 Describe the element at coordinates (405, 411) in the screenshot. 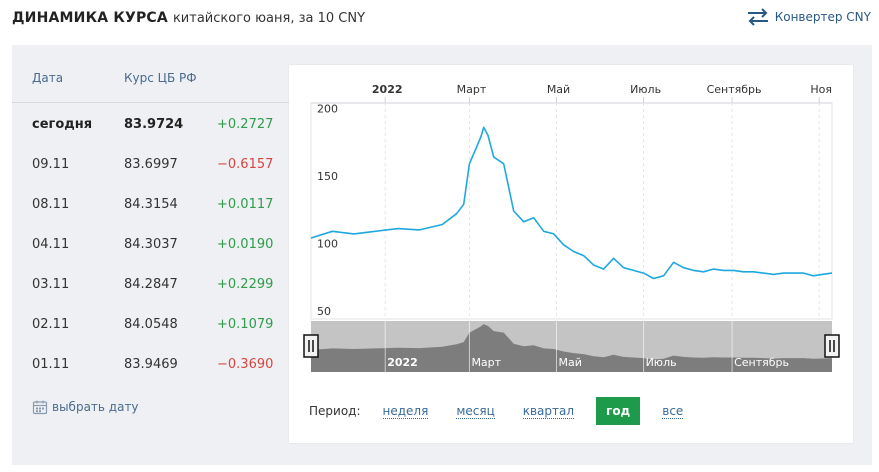

I see `period-option-0: неделя` at that location.